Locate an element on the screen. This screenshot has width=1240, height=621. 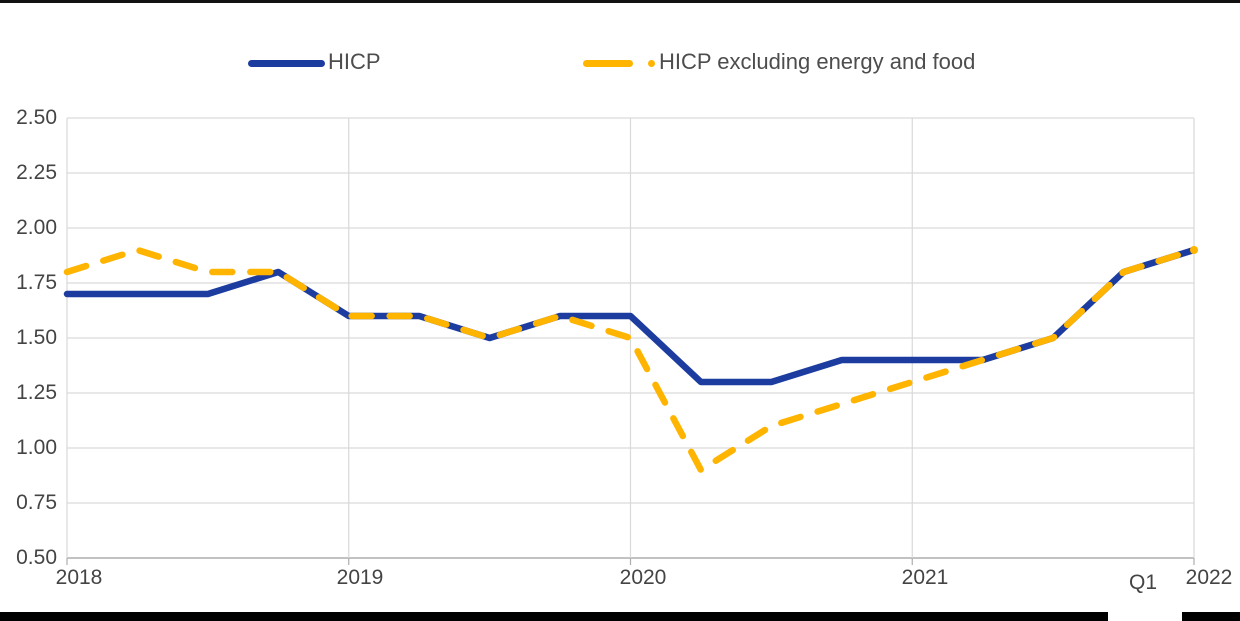
y-axis-label: 0.75 is located at coordinates (36, 502).